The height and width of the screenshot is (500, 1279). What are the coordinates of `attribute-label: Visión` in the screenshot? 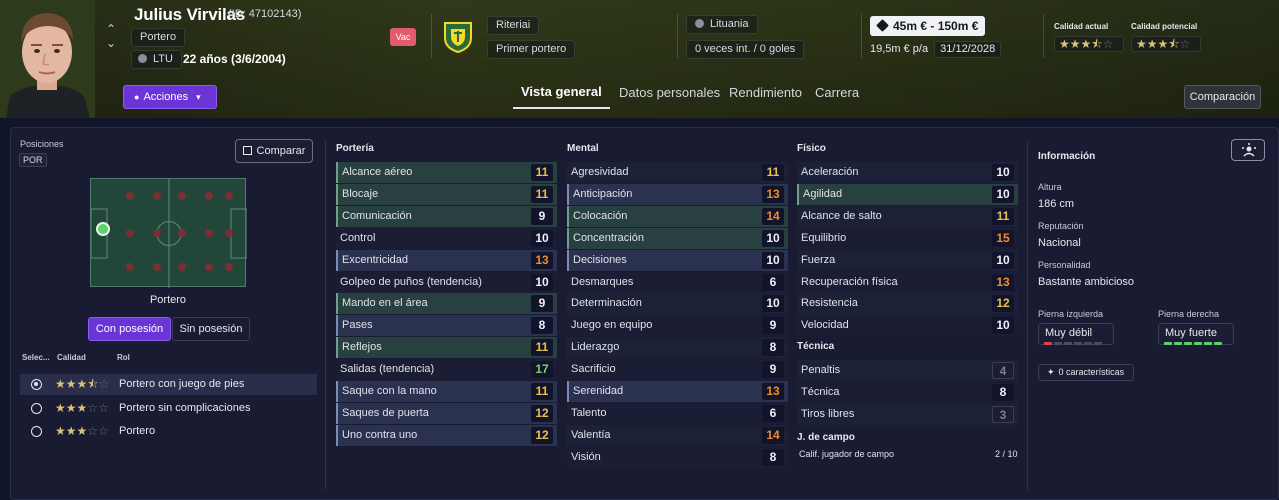 It's located at (586, 456).